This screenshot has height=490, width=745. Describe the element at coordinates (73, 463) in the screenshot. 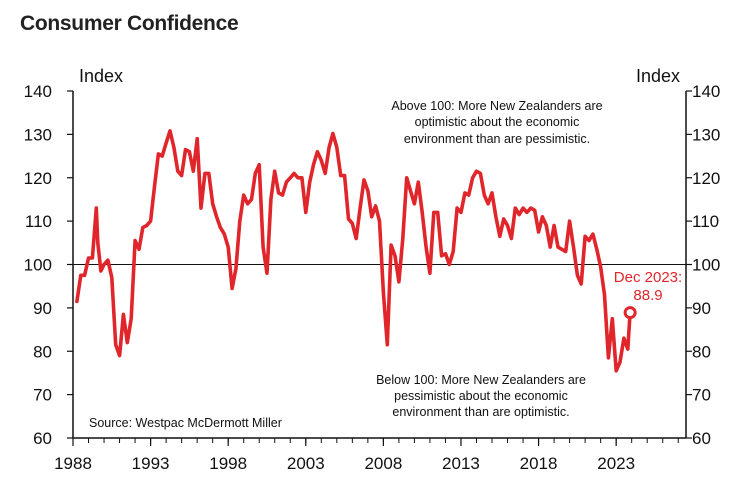

I see `x-tick-label: 1988` at that location.